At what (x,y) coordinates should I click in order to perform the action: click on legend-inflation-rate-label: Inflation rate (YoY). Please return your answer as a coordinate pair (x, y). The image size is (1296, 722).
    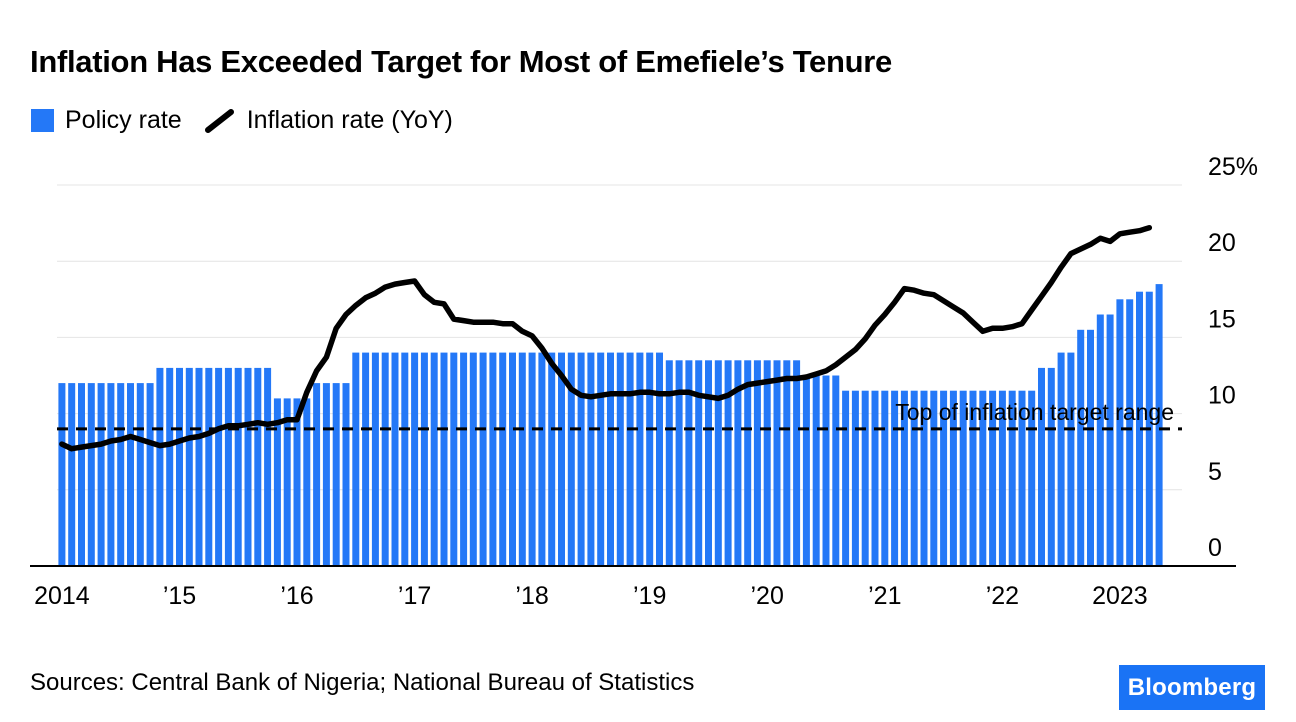
    Looking at the image, I should click on (349, 120).